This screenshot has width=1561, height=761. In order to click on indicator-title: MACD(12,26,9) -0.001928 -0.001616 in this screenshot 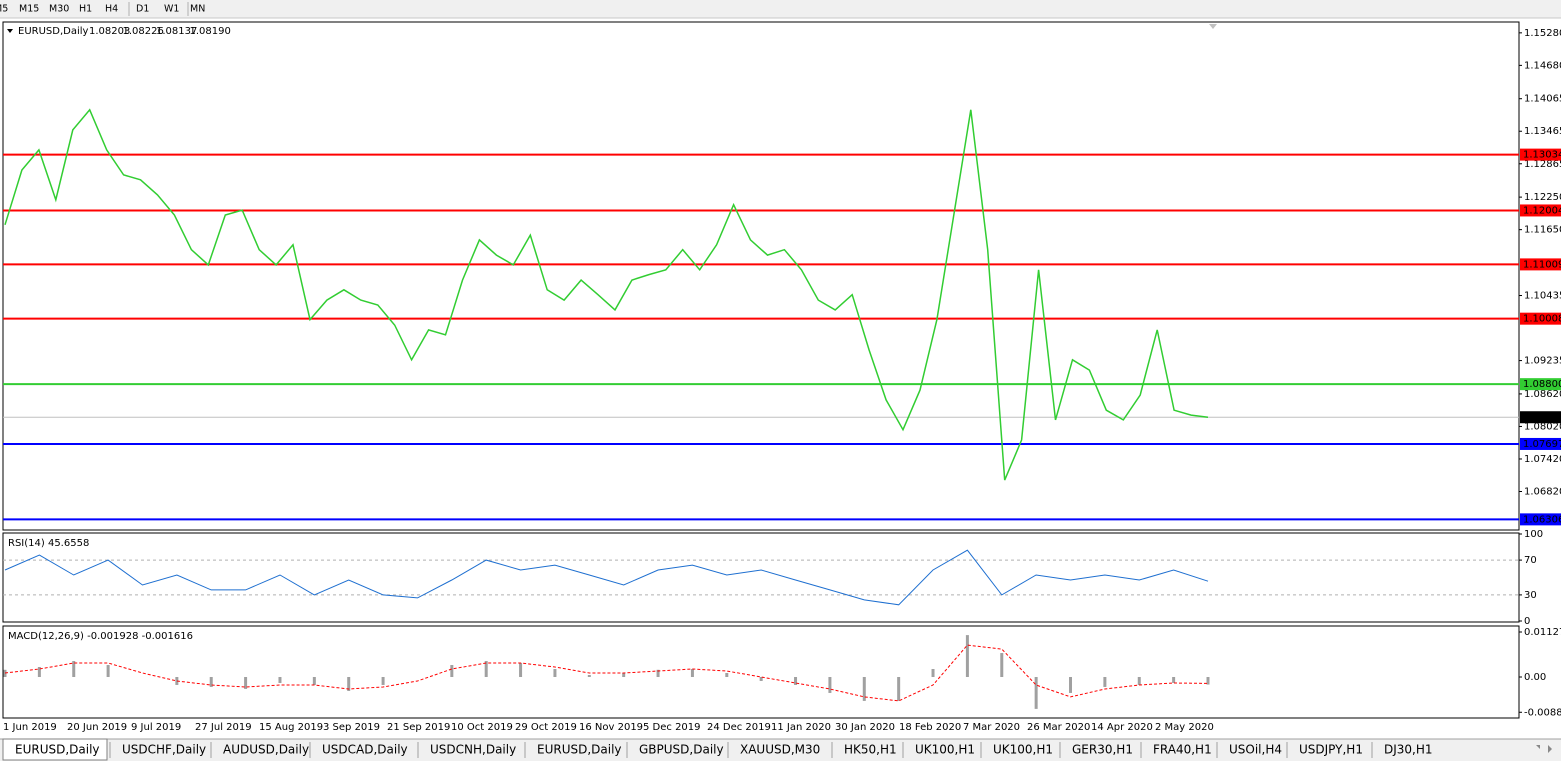, I will do `click(100, 636)`.